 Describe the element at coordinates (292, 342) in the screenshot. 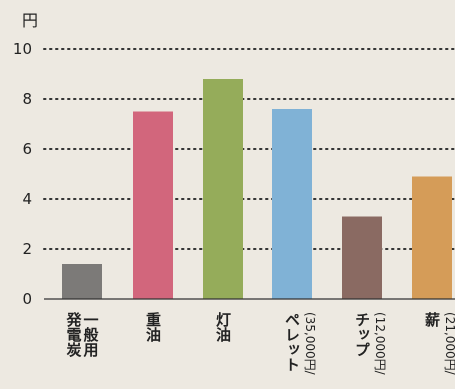

I see `category-label-line: ペレット` at that location.